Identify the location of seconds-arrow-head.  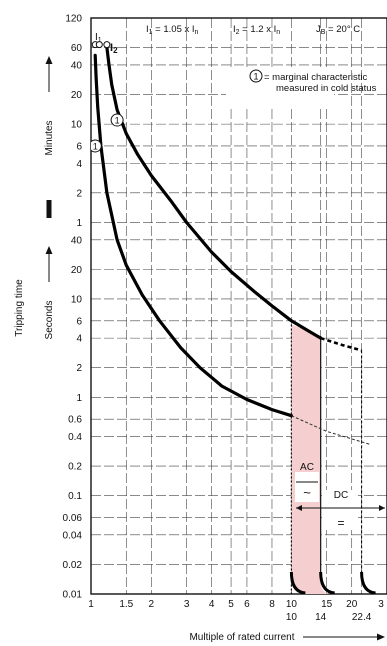
(49, 250).